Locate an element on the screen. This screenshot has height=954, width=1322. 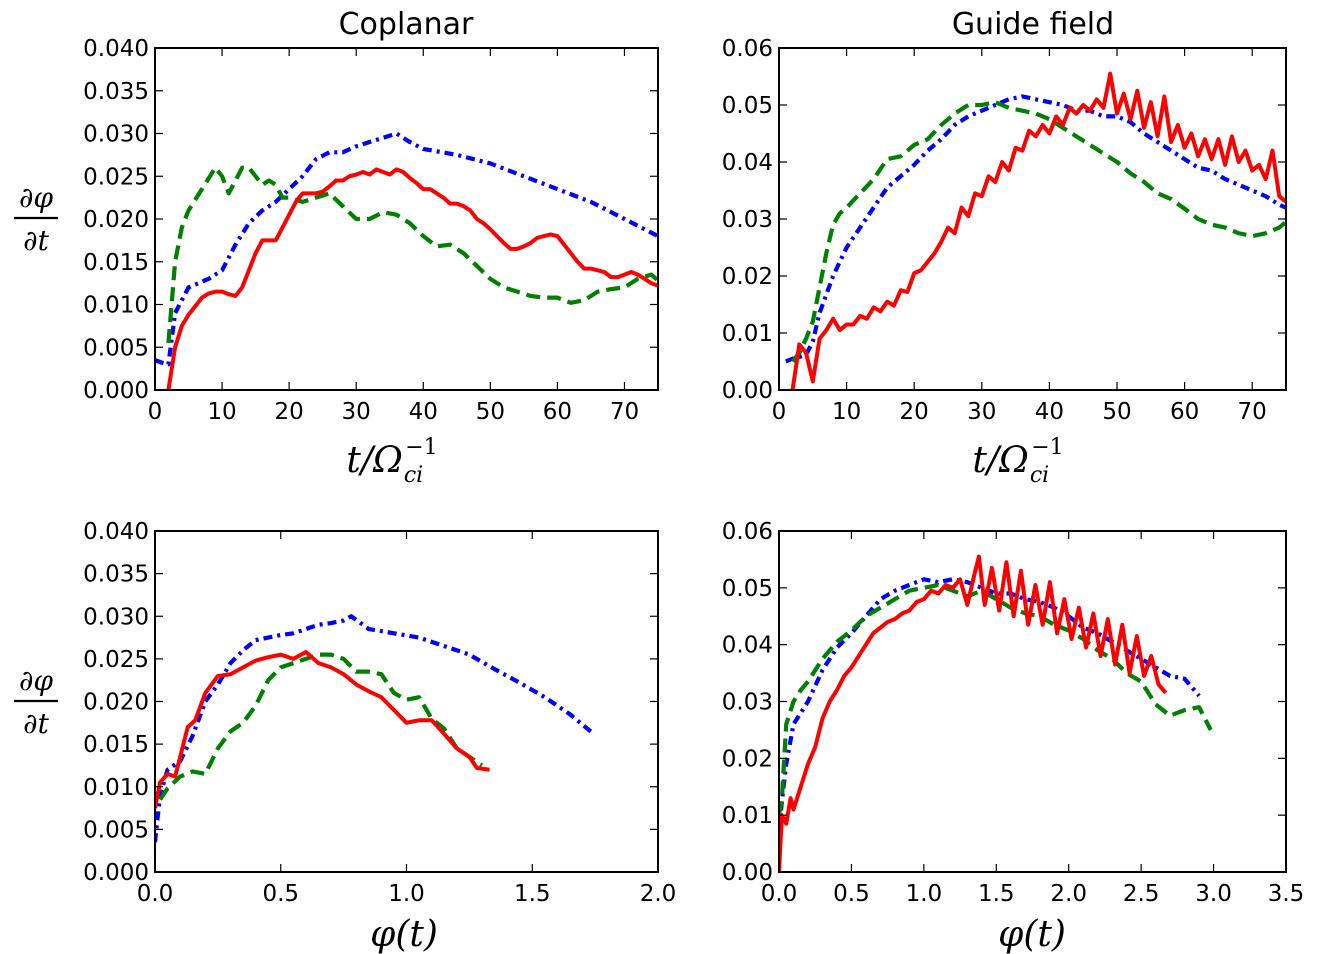
x-tick-label: 30 is located at coordinates (981, 412).